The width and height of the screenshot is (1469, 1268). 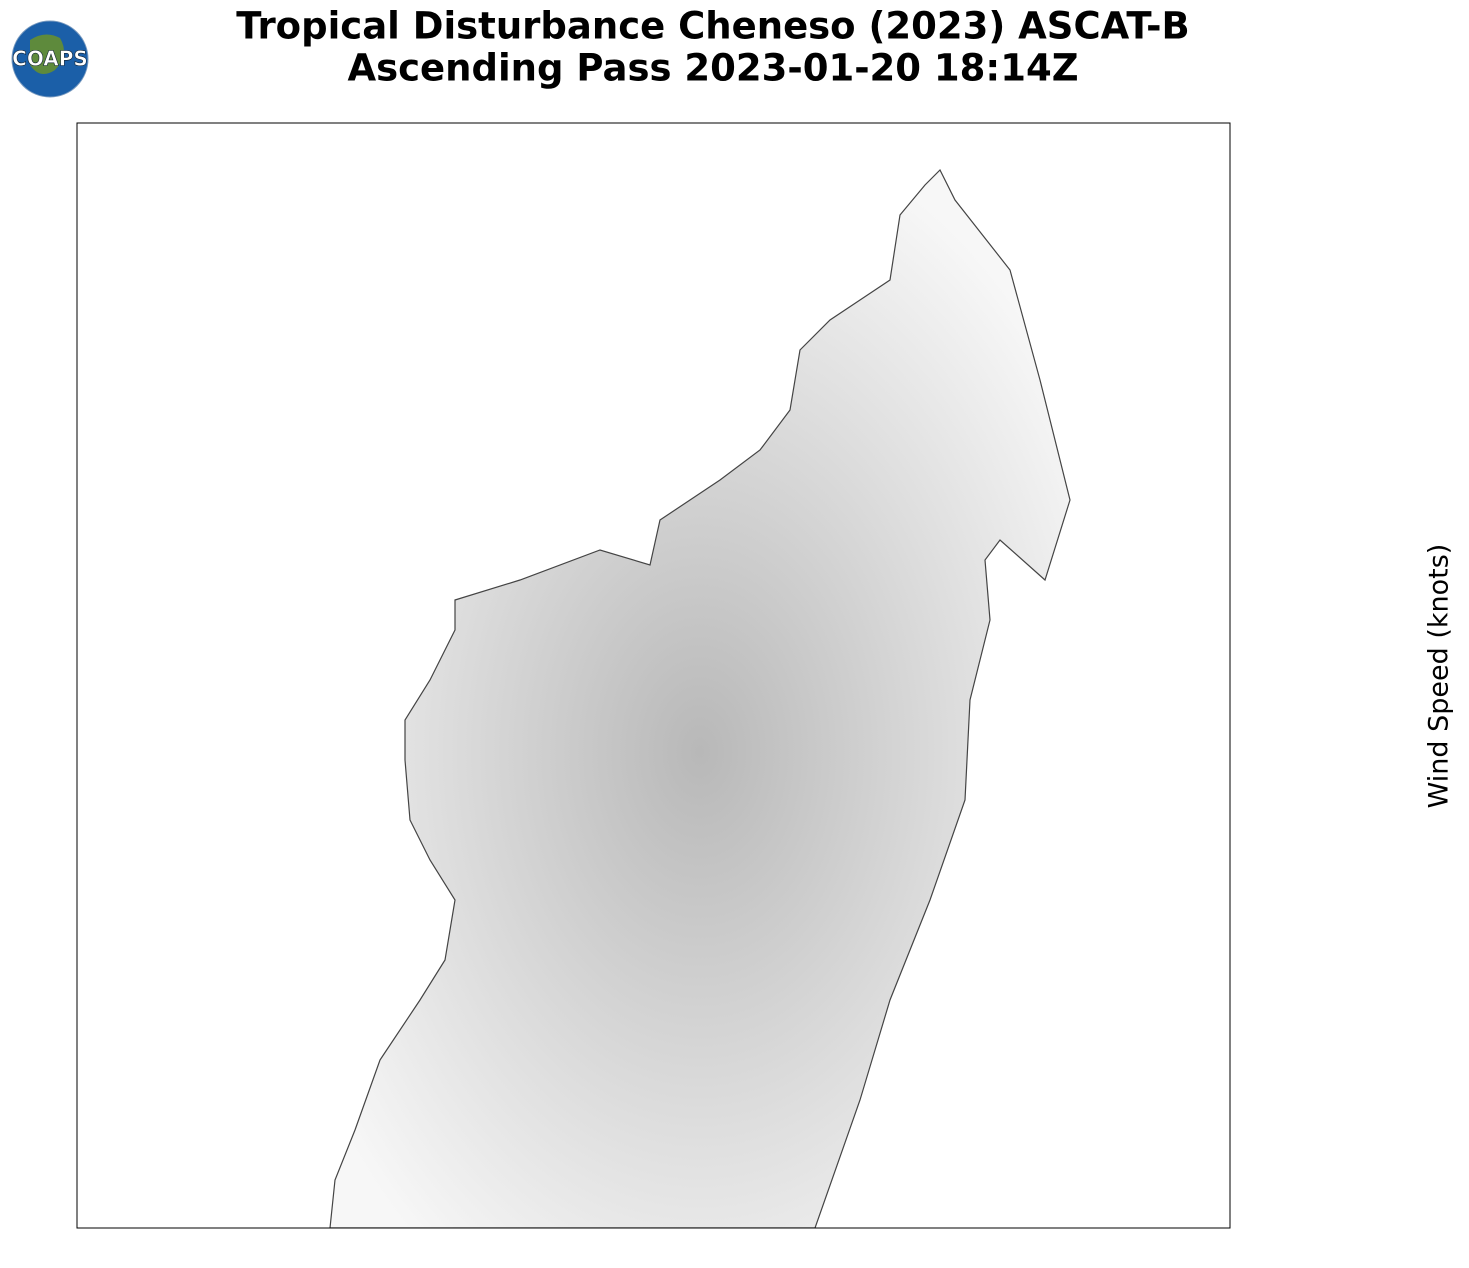 I want to click on logo-land, so click(x=47, y=54).